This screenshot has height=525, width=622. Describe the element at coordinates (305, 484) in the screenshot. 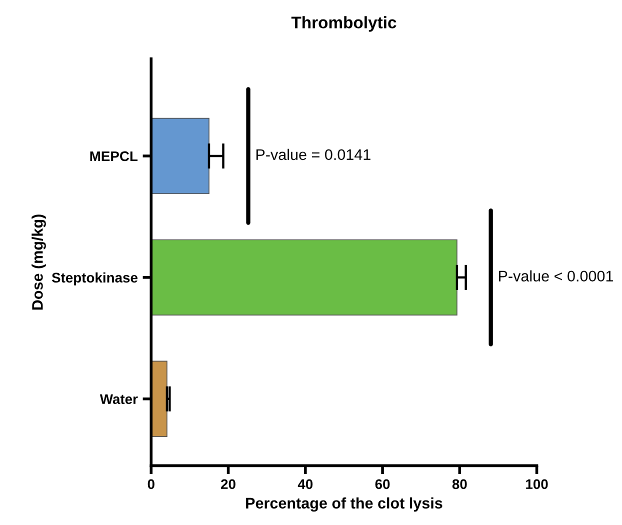

I see `x-tick-label: 40` at that location.